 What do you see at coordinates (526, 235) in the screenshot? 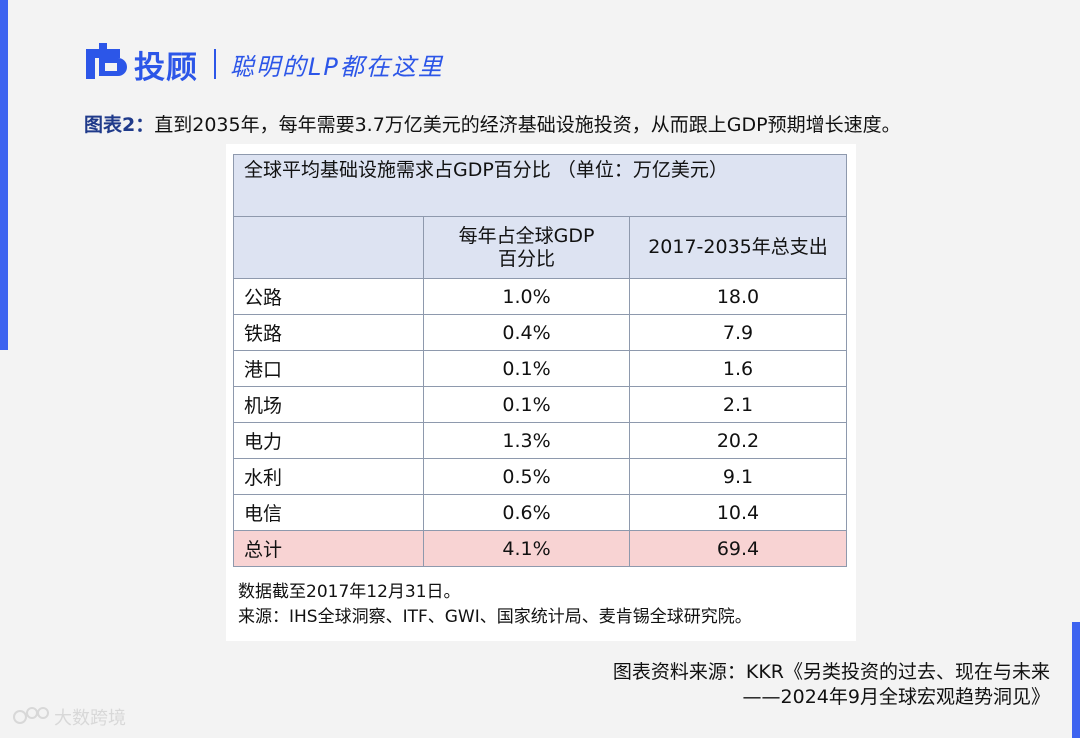
I see `header-pct-line1: 每年占全球GDP` at bounding box center [526, 235].